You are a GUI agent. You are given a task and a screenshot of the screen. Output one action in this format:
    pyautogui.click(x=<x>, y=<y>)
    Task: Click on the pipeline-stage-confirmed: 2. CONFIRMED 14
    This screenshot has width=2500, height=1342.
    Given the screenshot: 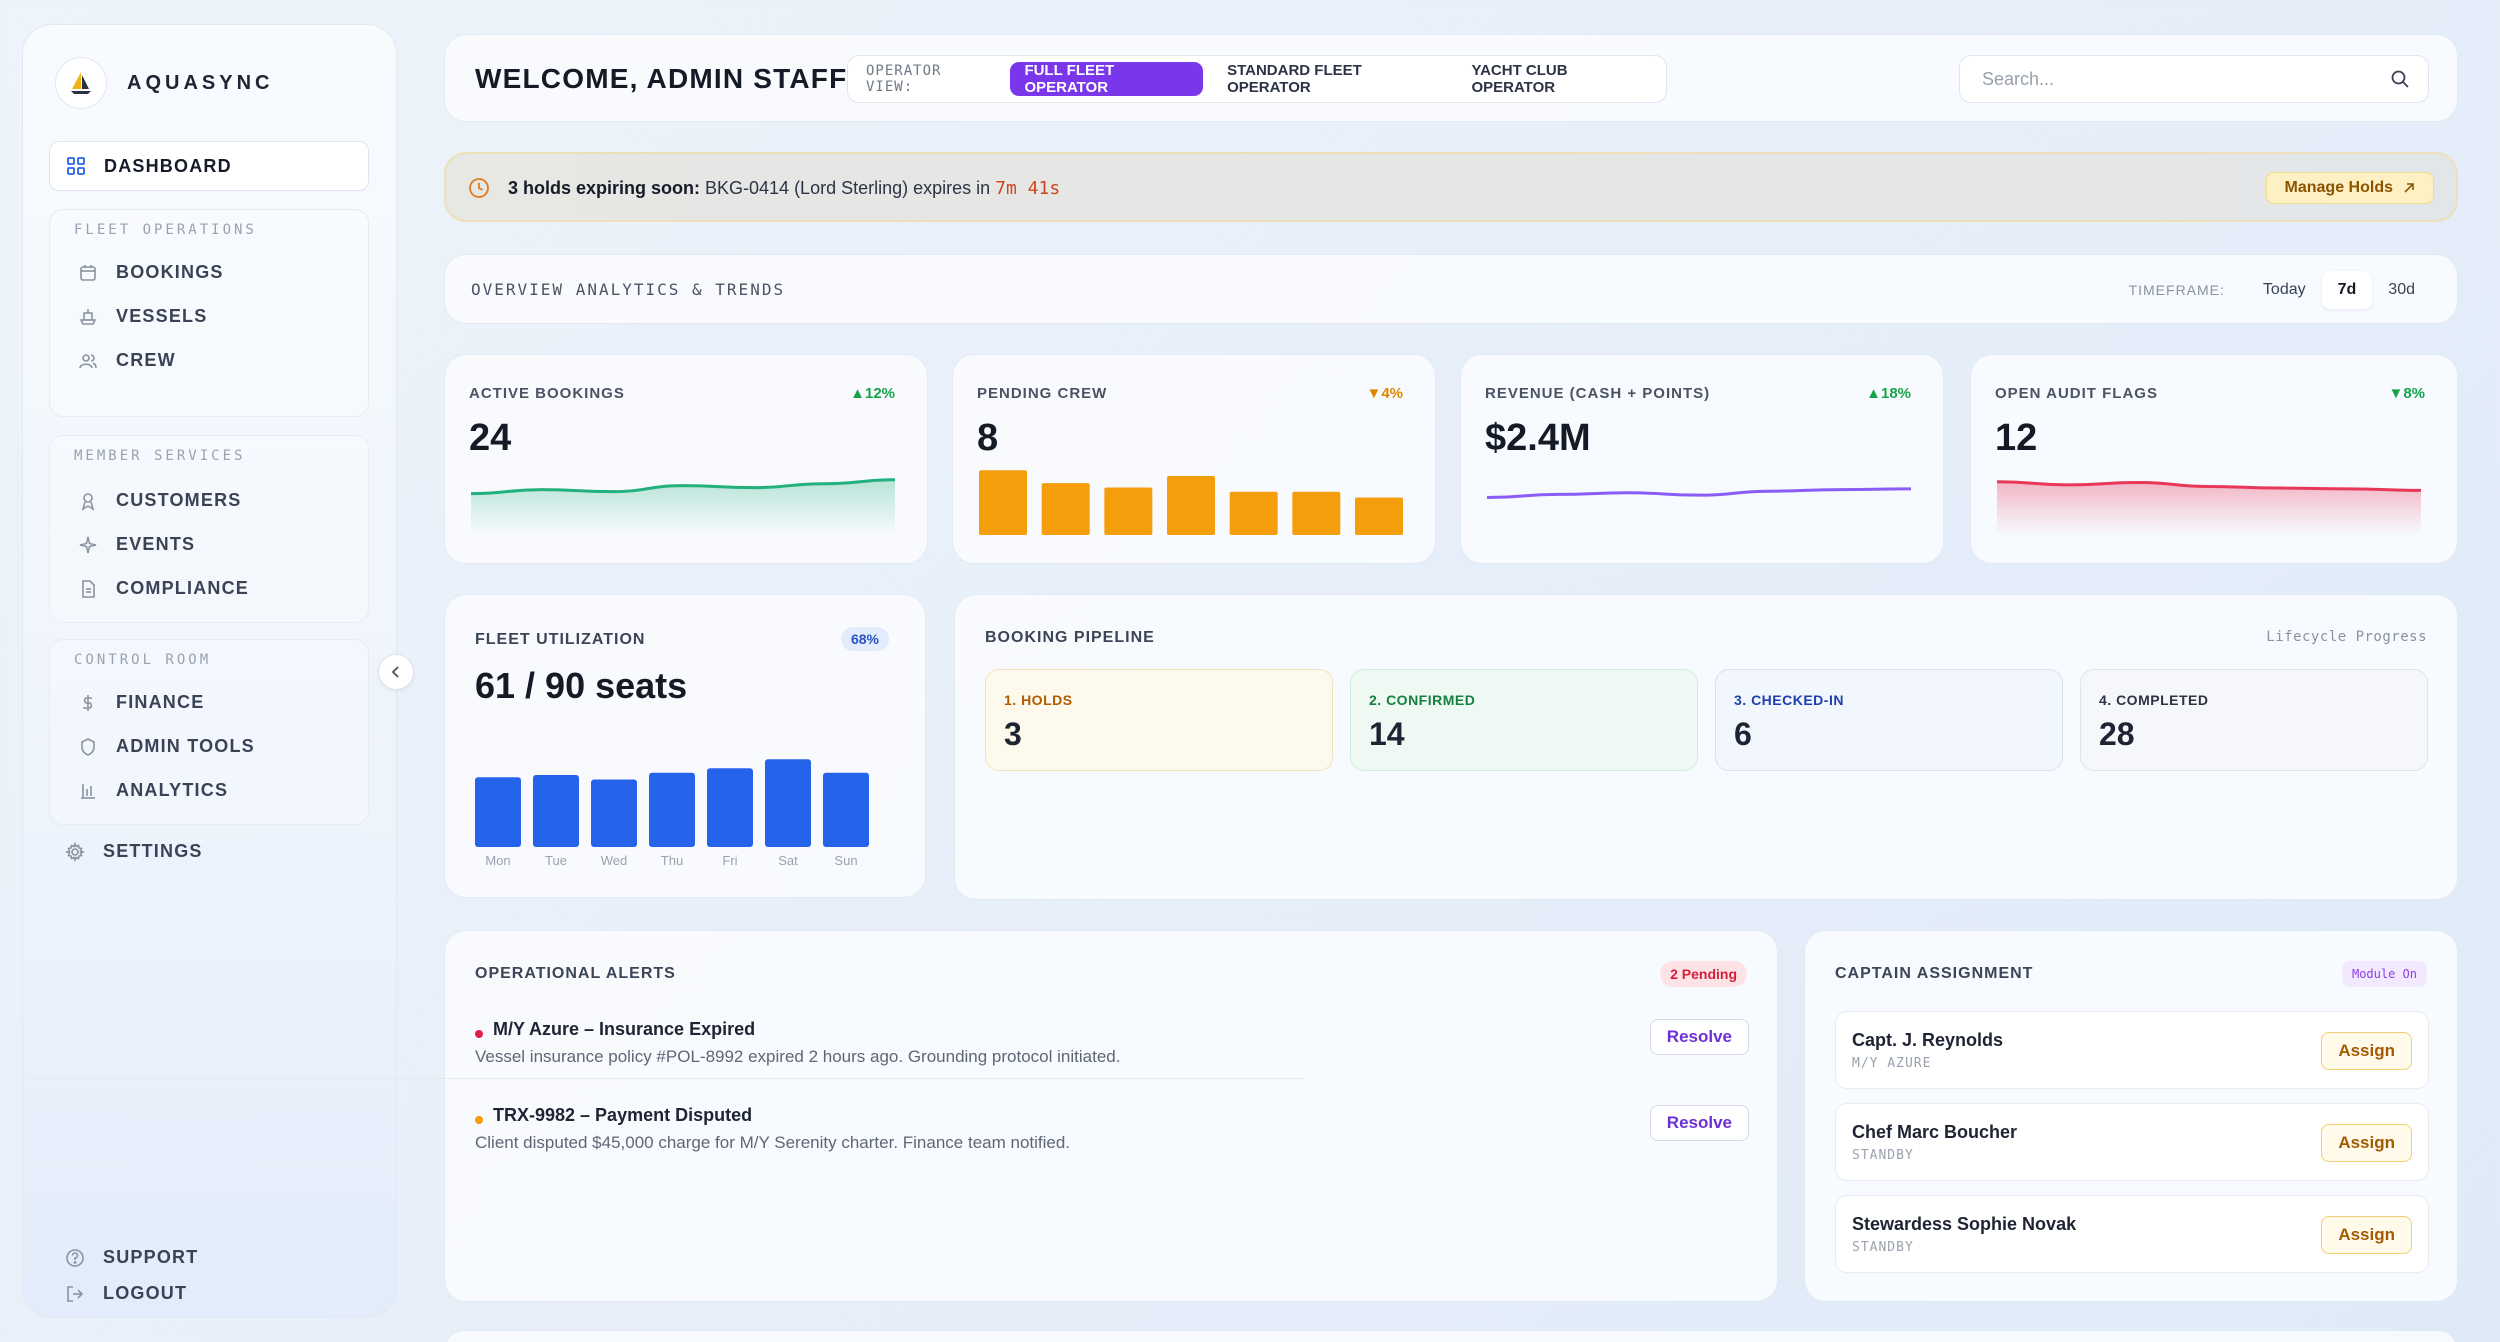 What is the action you would take?
    pyautogui.click(x=1524, y=720)
    